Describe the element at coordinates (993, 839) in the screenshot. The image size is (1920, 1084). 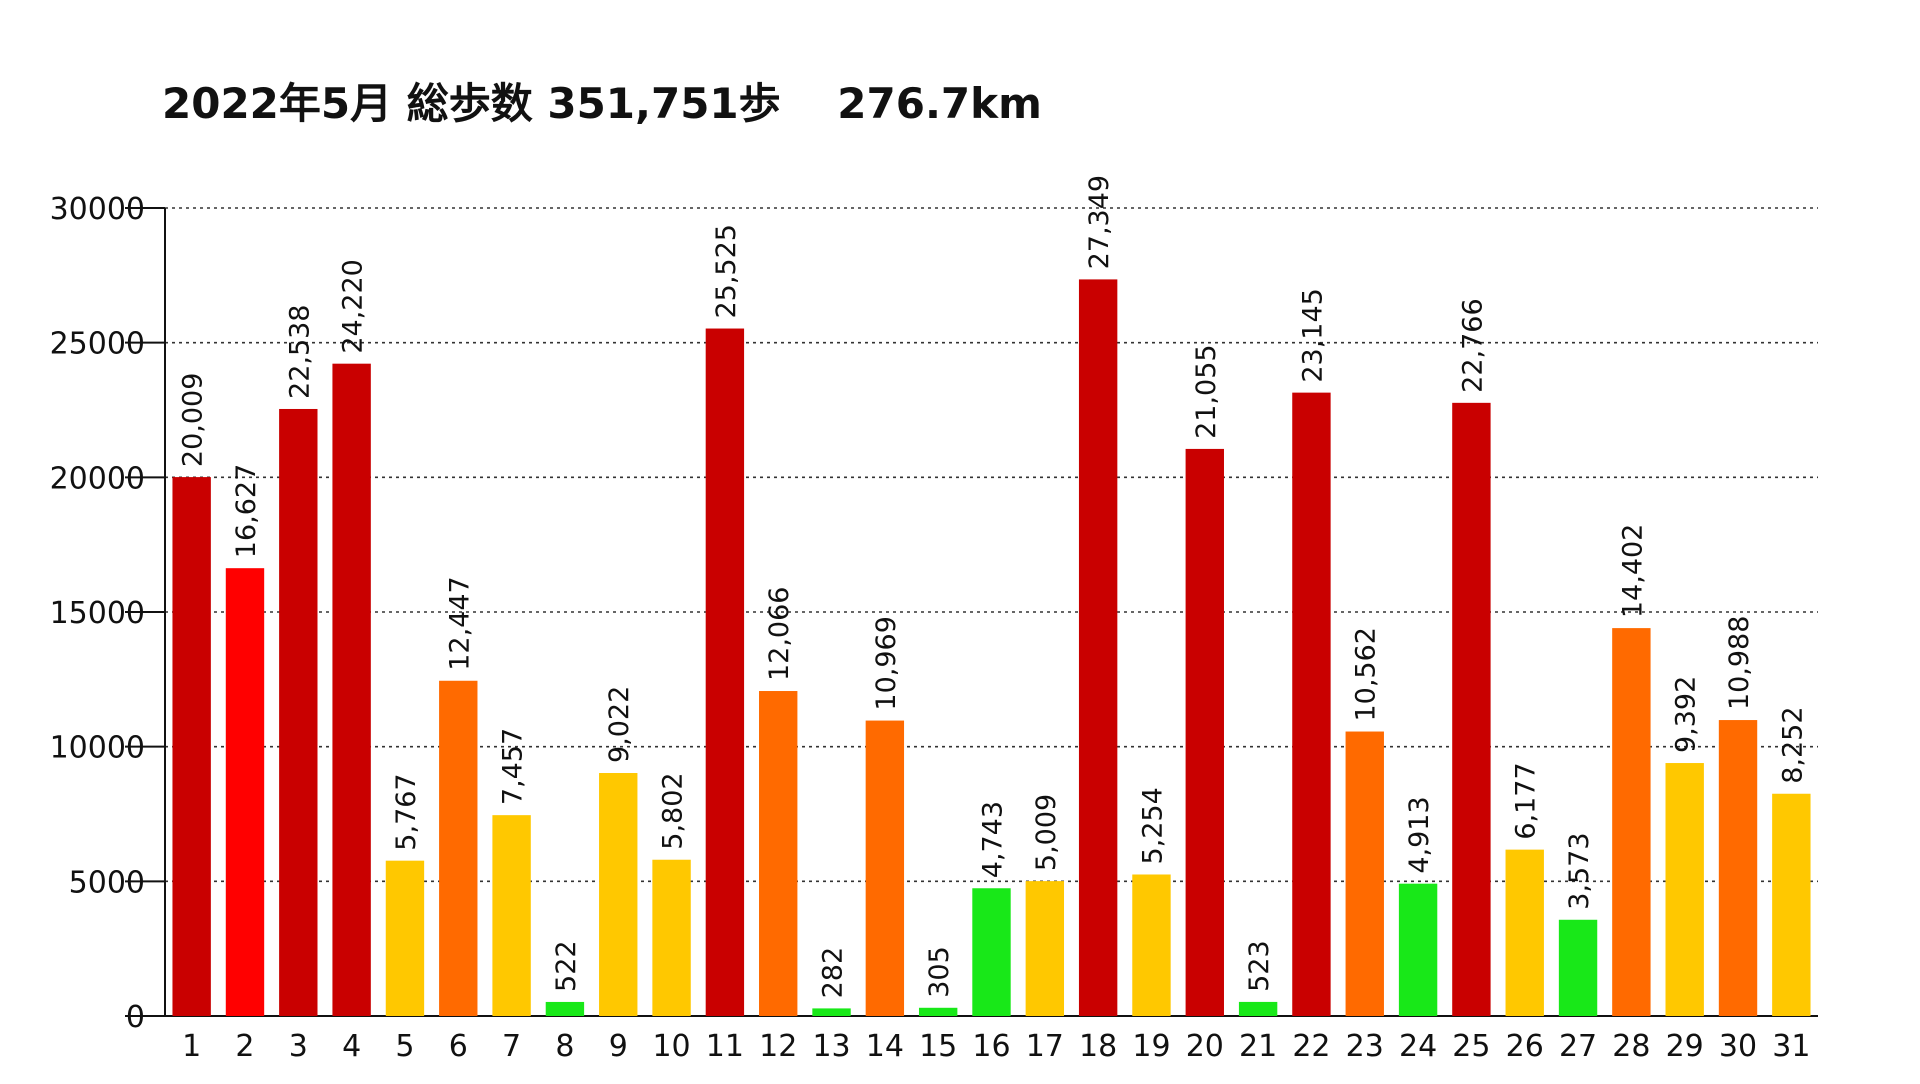
I see `value-label: 4,743` at that location.